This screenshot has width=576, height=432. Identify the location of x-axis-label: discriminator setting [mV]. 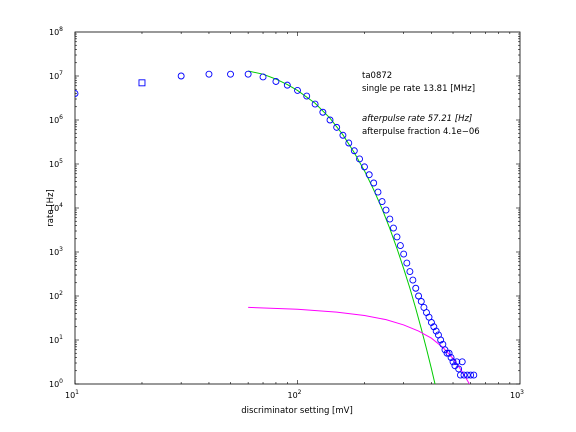
(297, 411).